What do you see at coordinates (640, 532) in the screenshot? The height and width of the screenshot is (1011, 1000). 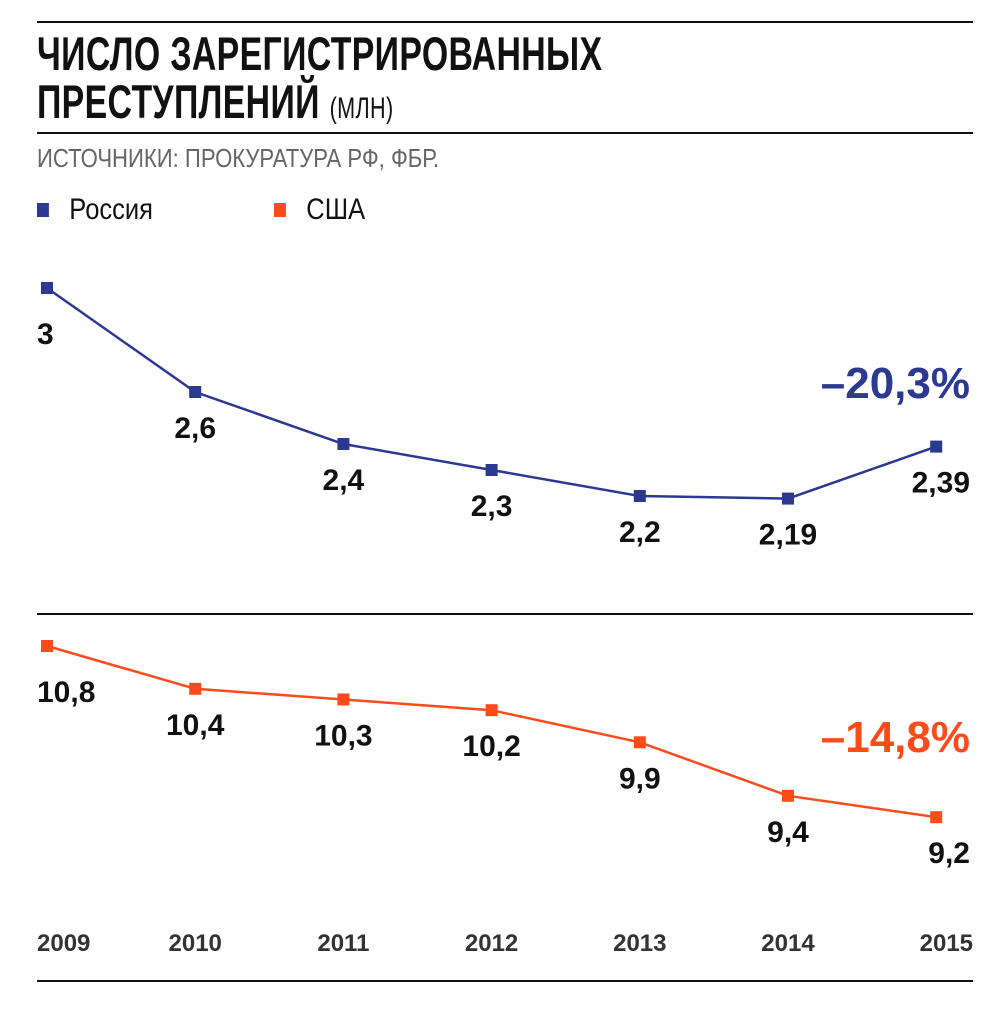 I see `data-label-russia: 2,2` at bounding box center [640, 532].